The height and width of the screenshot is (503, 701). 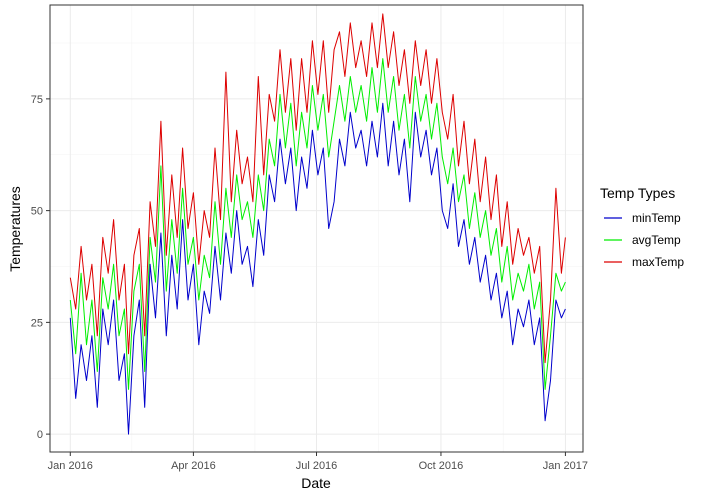 I want to click on x-tick-label: Apr 2016, so click(x=193, y=466).